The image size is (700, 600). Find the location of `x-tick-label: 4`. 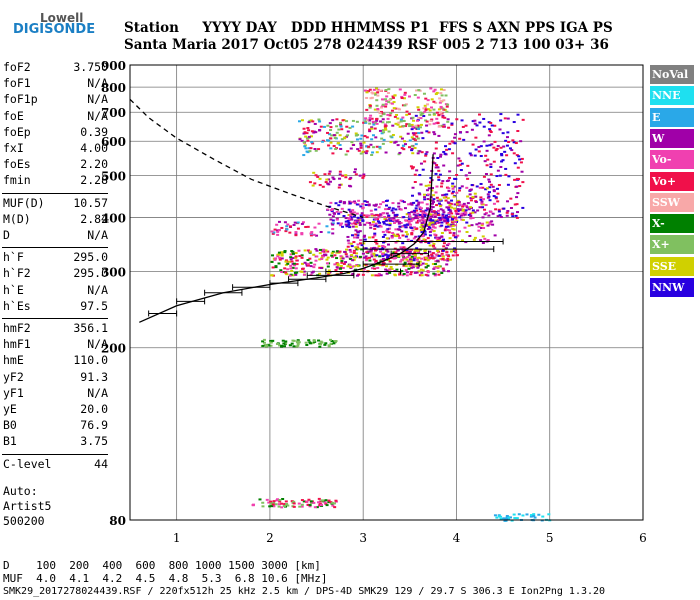

x-tick-label: 4 is located at coordinates (457, 538).